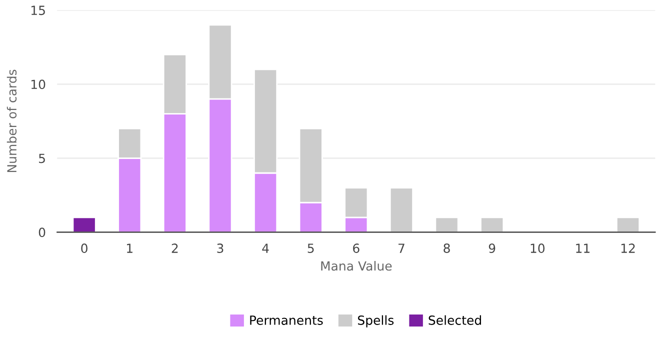  What do you see at coordinates (38, 85) in the screenshot?
I see `y-tick-label: 10` at bounding box center [38, 85].